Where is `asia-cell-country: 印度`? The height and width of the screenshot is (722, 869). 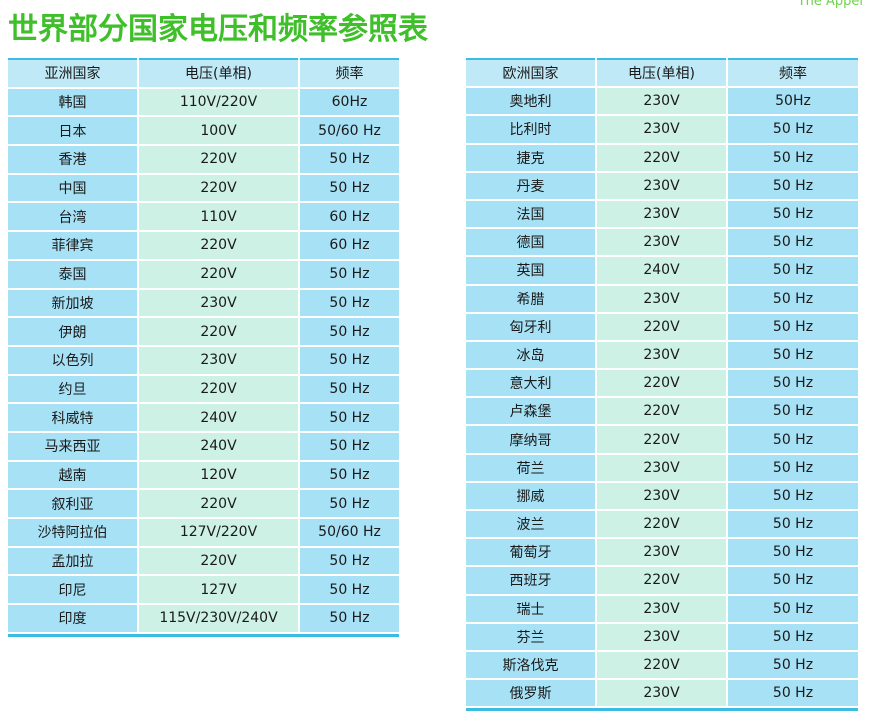
asia-cell-country: 印度 is located at coordinates (73, 619).